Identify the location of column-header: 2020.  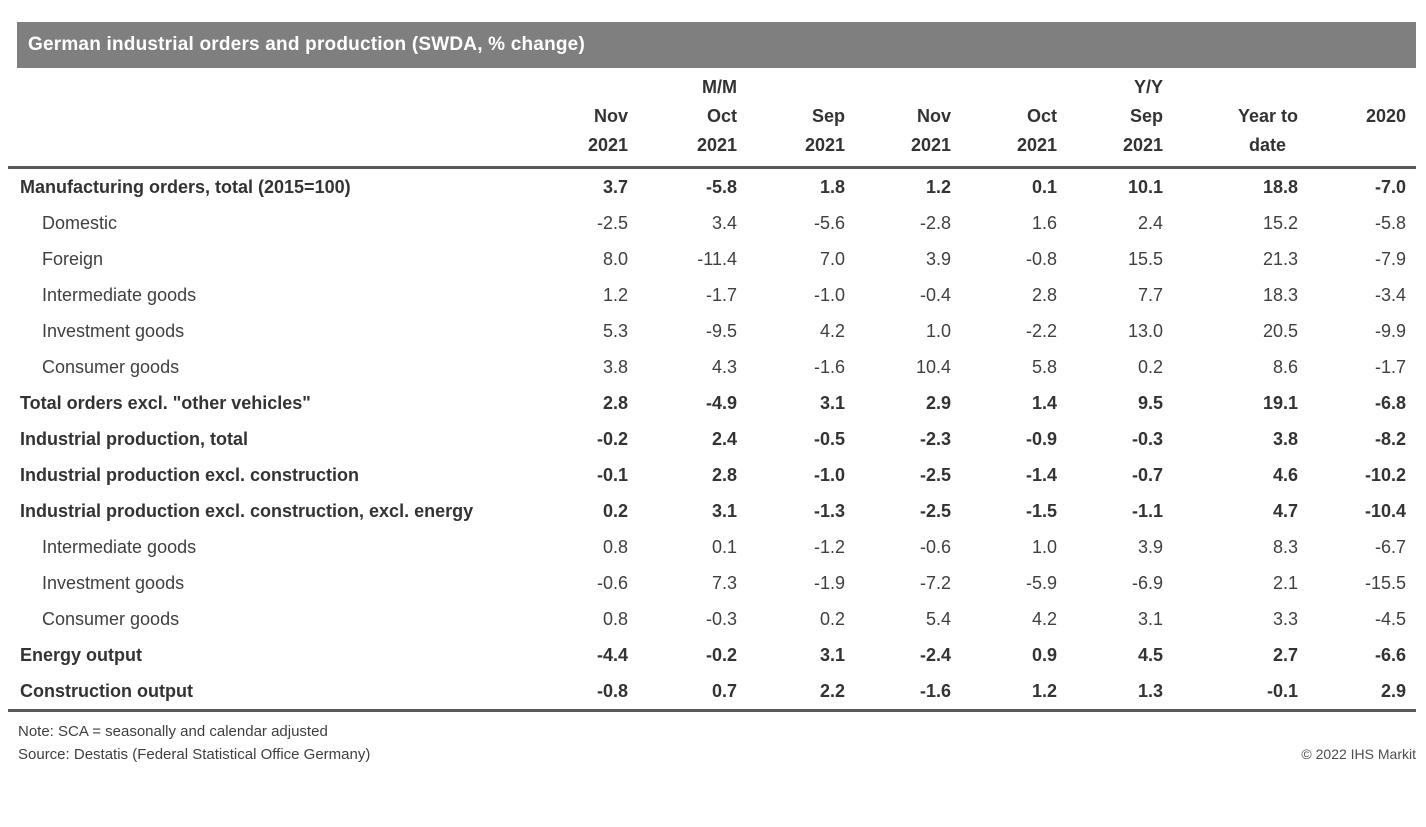
(1385, 116).